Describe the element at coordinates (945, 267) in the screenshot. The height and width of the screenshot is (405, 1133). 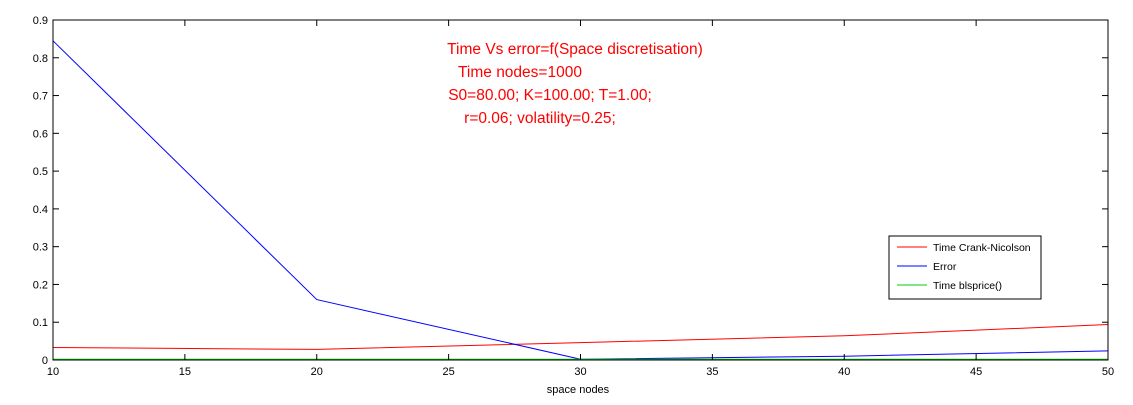
I see `legend-label-1: Error` at that location.